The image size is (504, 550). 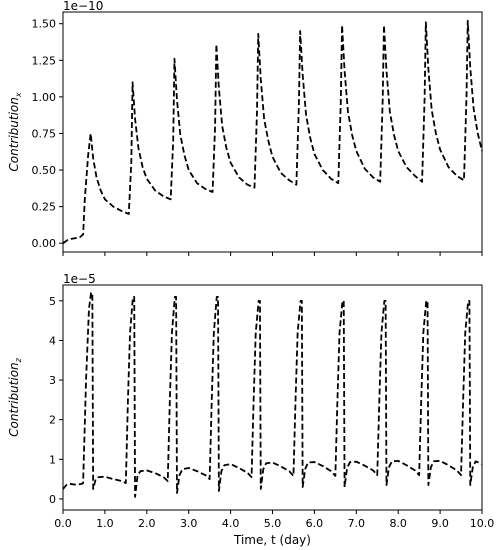 I want to click on y-axis-label: Contributionx, so click(x=15, y=132).